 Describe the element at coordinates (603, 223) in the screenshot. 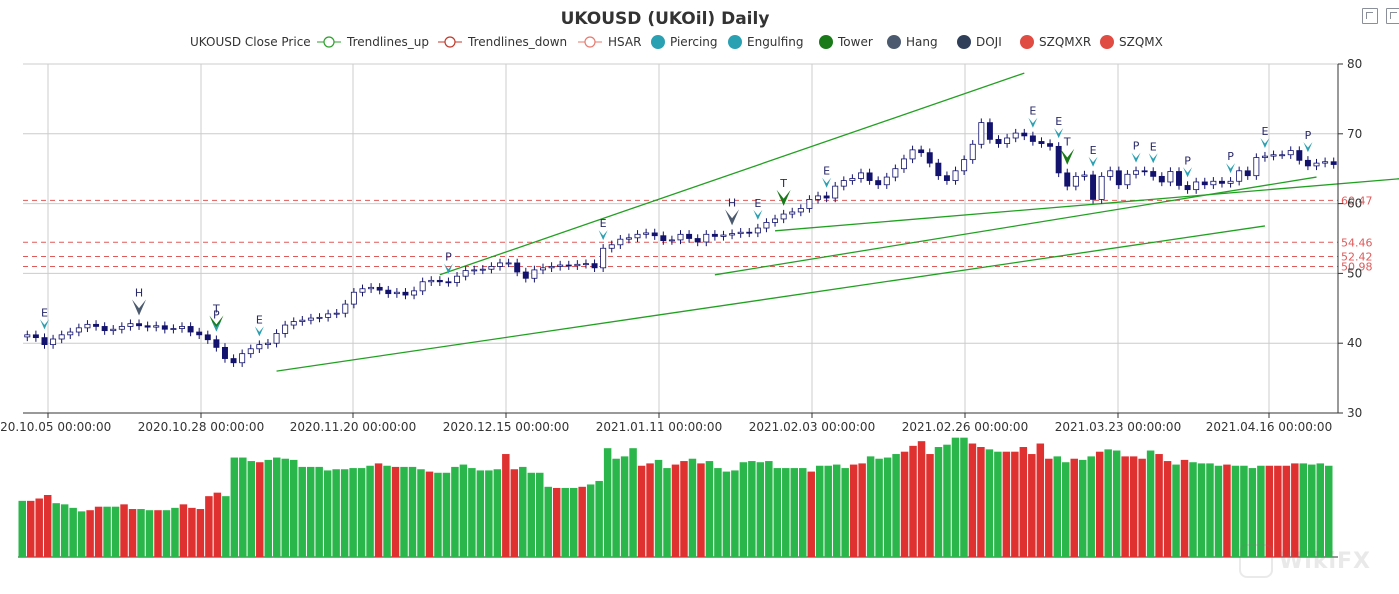

I see `marker-label-6: E` at that location.